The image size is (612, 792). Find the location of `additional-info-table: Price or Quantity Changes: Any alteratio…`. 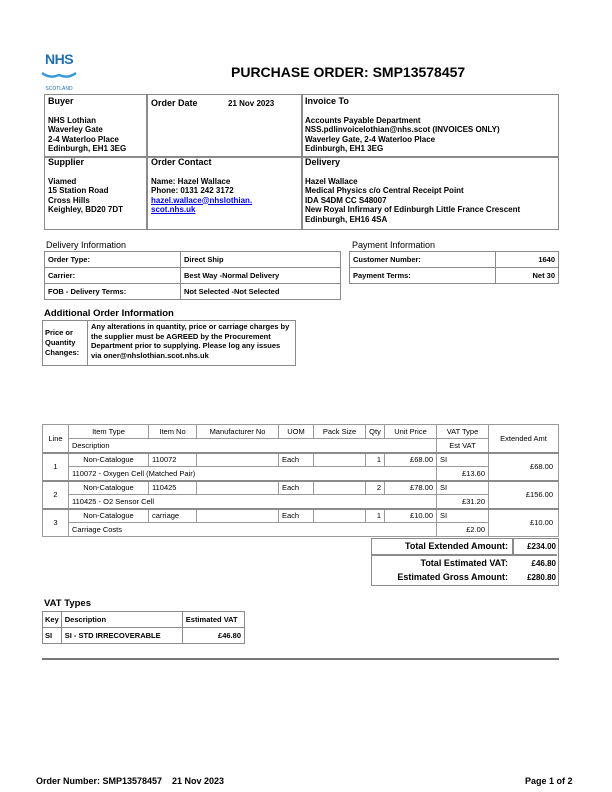

additional-info-table: Price or Quantity Changes: Any alteratio… is located at coordinates (169, 343).